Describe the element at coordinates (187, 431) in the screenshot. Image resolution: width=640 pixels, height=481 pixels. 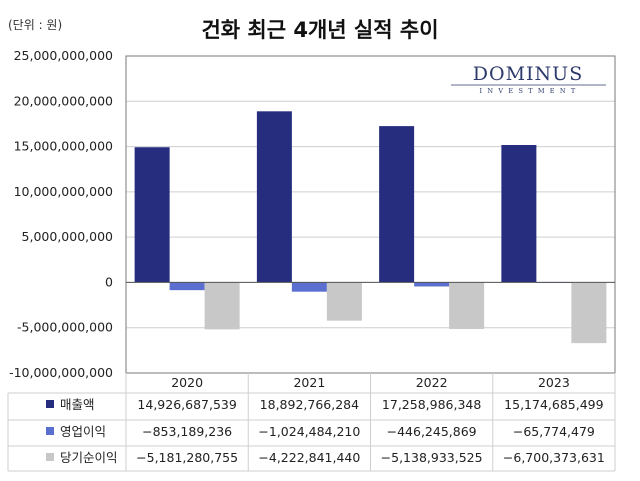
I see `data-label: −853,189,236` at that location.